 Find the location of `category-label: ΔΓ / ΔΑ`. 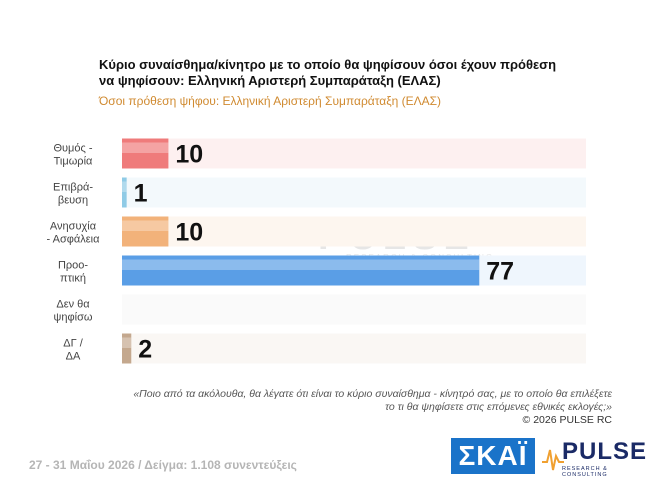

category-label: ΔΓ / ΔΑ is located at coordinates (73, 350).